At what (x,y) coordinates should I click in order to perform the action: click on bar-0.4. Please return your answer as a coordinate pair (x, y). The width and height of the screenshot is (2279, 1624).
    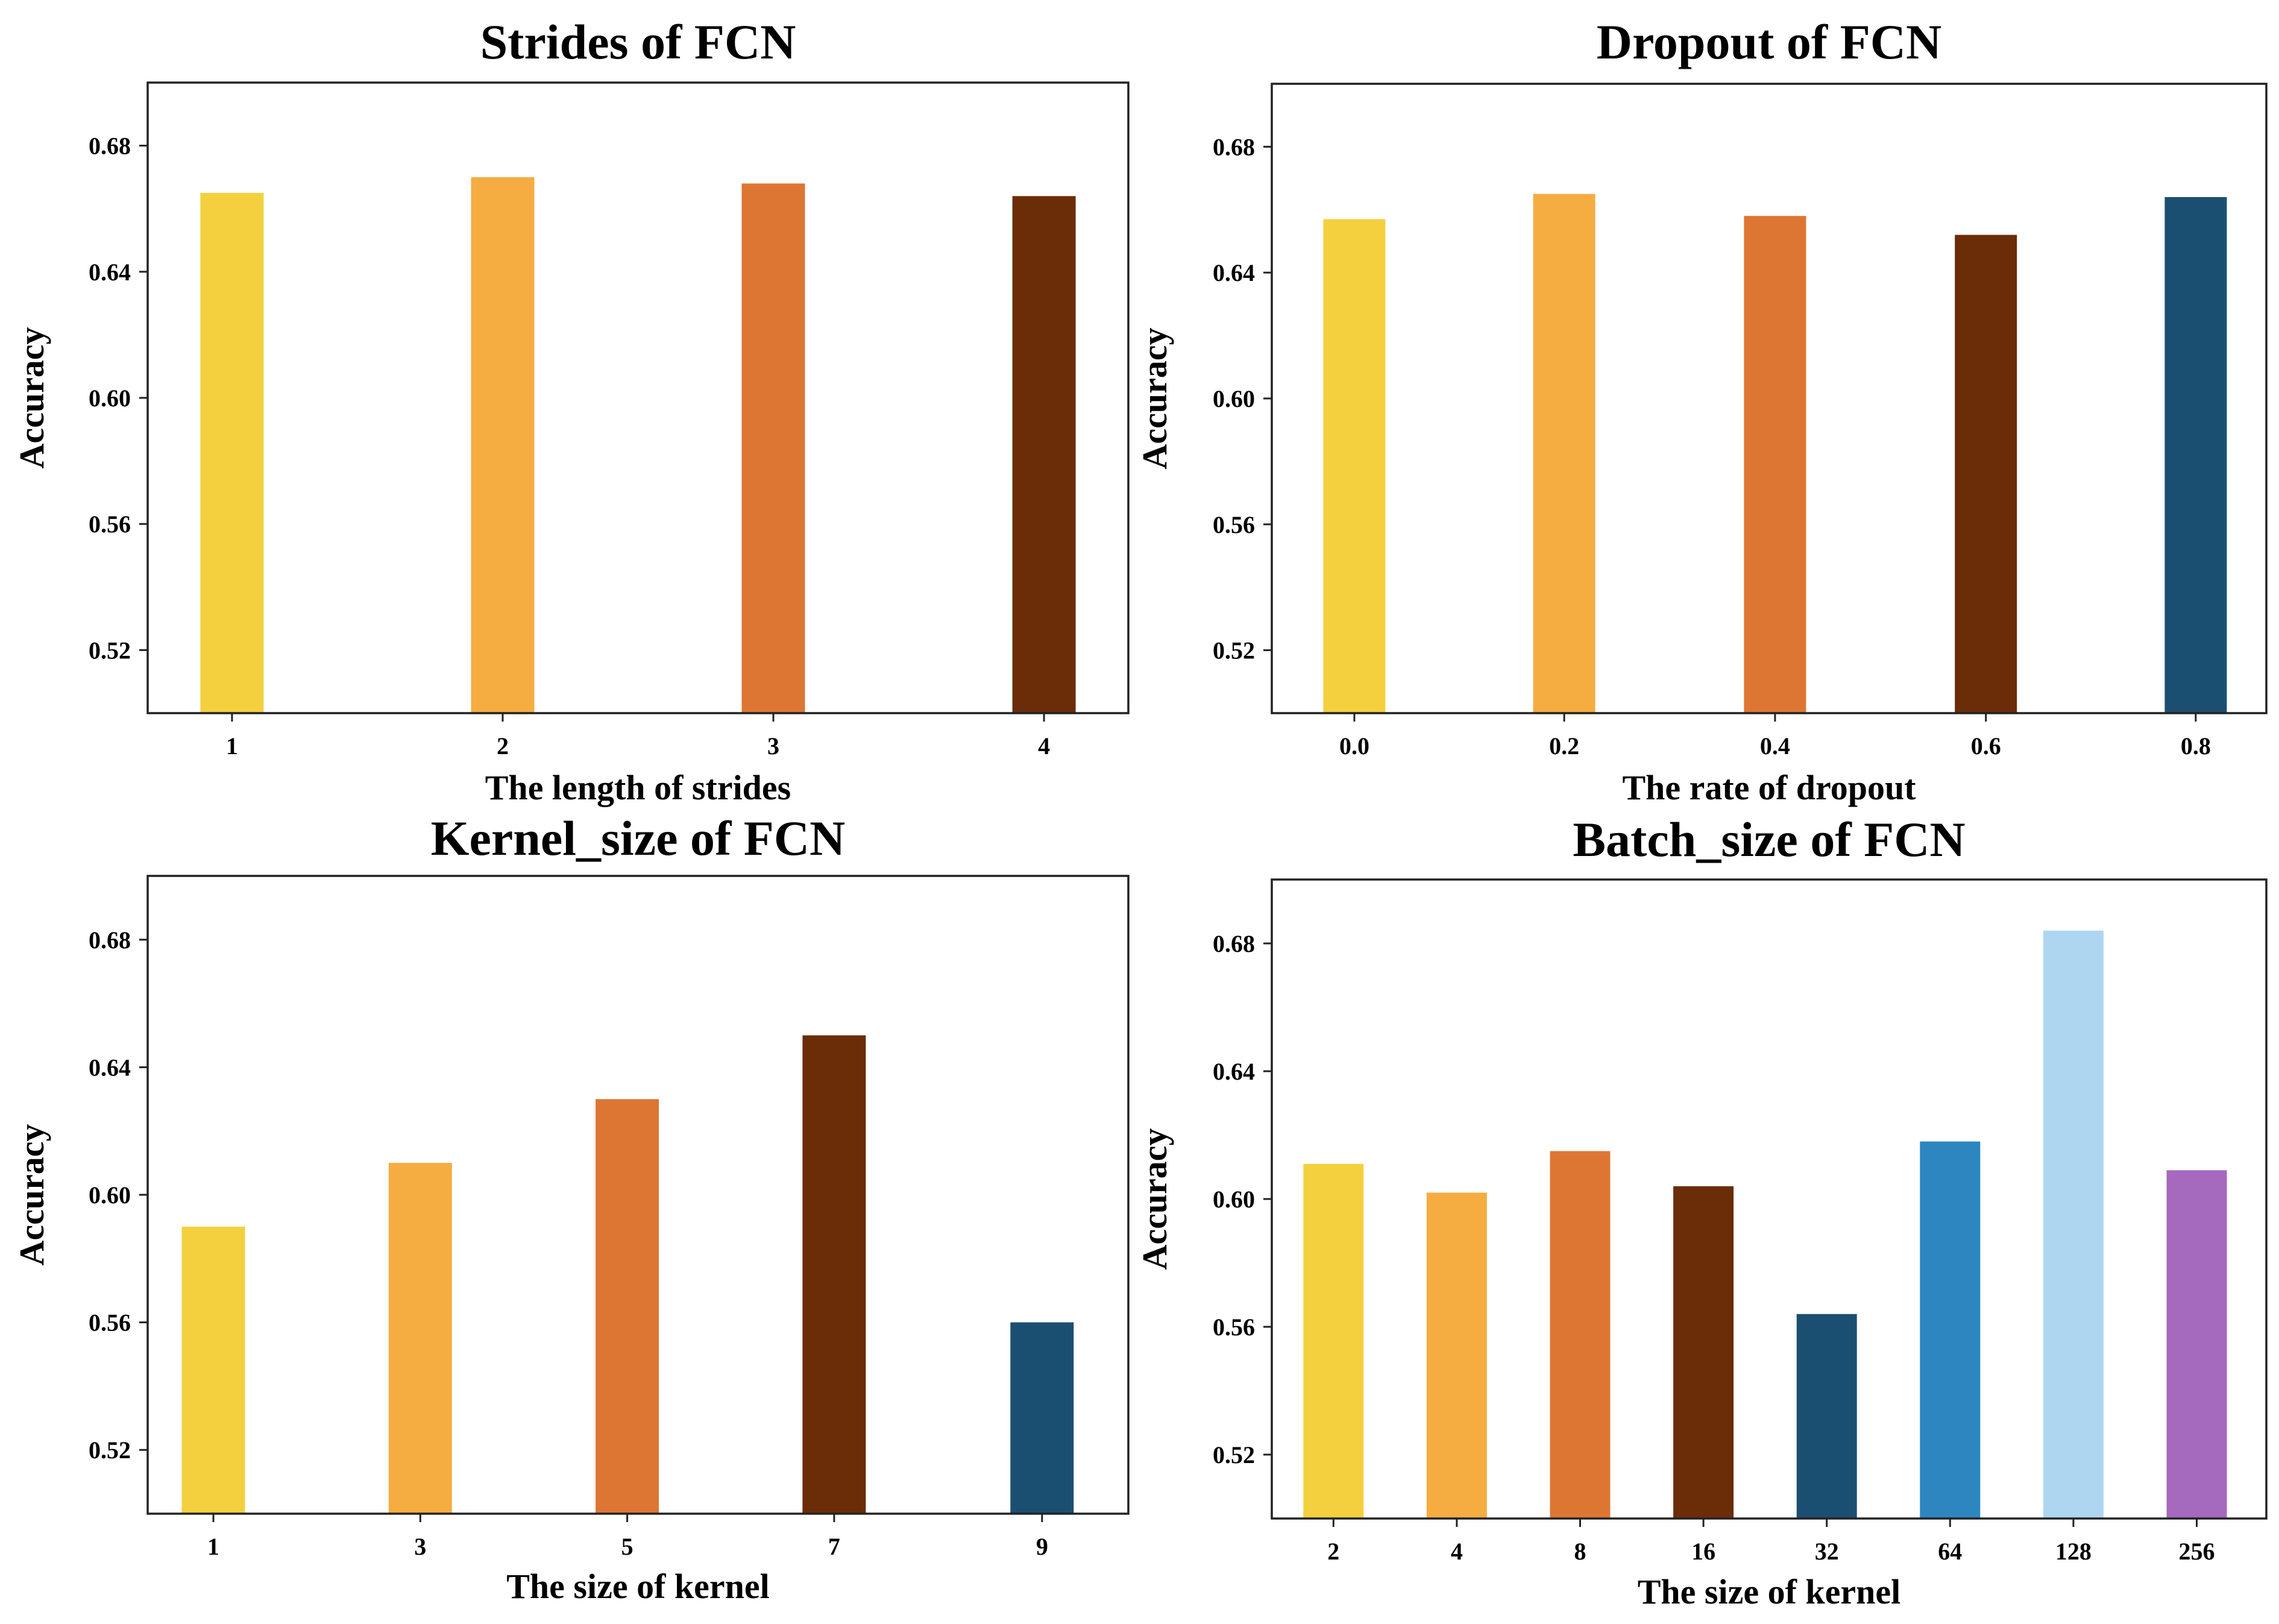
    Looking at the image, I should click on (1775, 465).